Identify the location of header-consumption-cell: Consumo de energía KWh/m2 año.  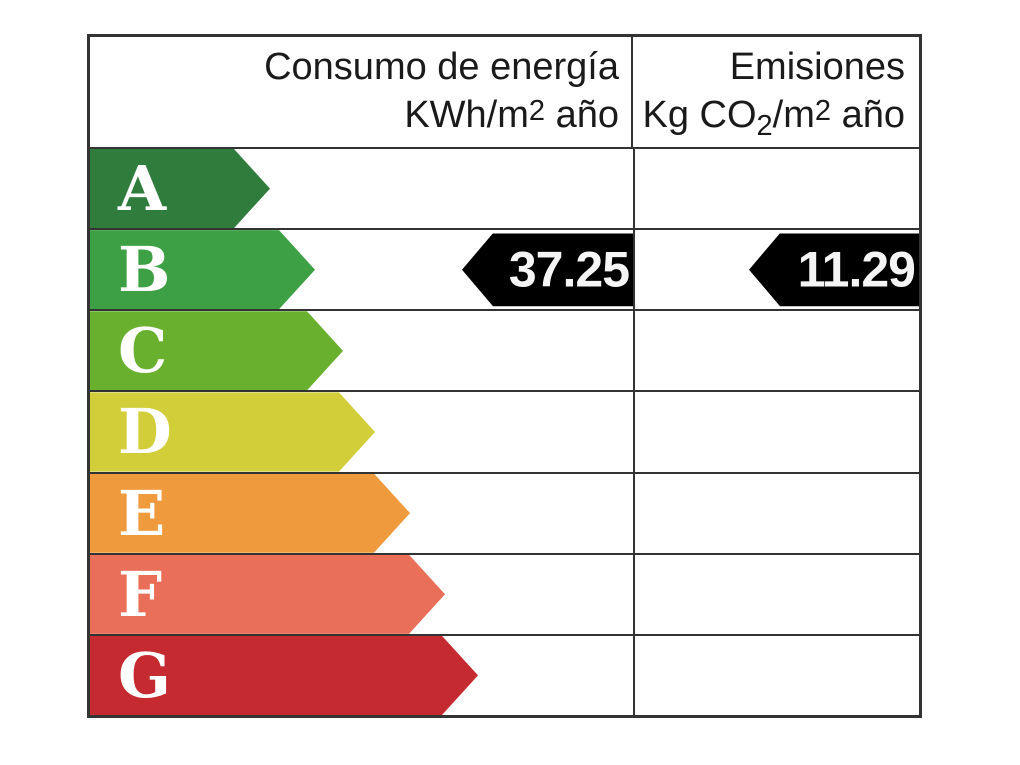
(361, 92).